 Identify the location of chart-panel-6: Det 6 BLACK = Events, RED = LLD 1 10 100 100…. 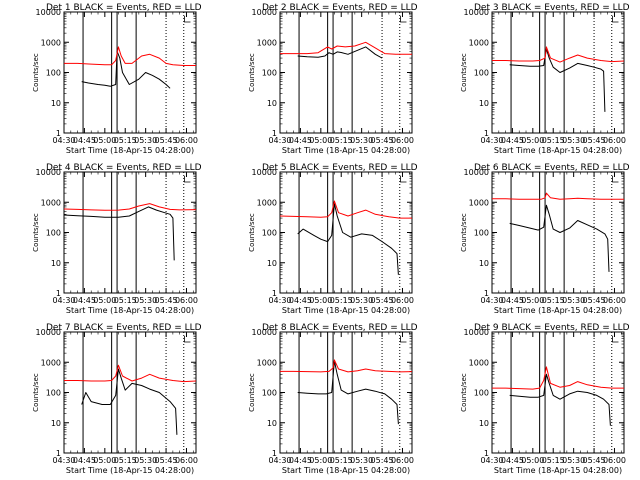
(545, 239).